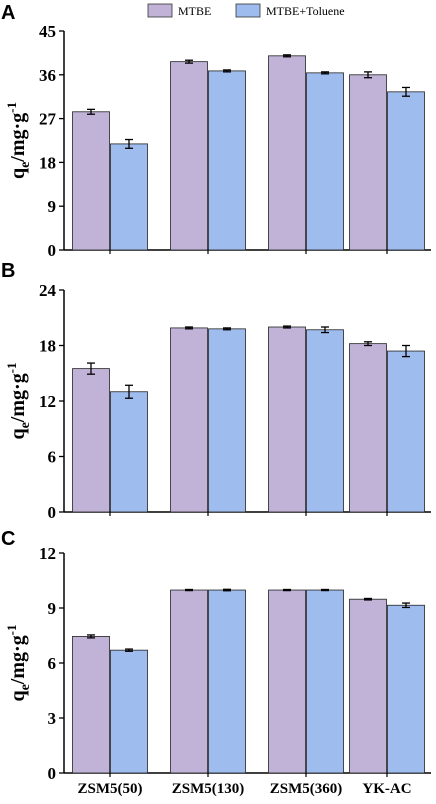 The image size is (436, 804). Describe the element at coordinates (8, 271) in the screenshot. I see `panel-letter-b: B` at that location.